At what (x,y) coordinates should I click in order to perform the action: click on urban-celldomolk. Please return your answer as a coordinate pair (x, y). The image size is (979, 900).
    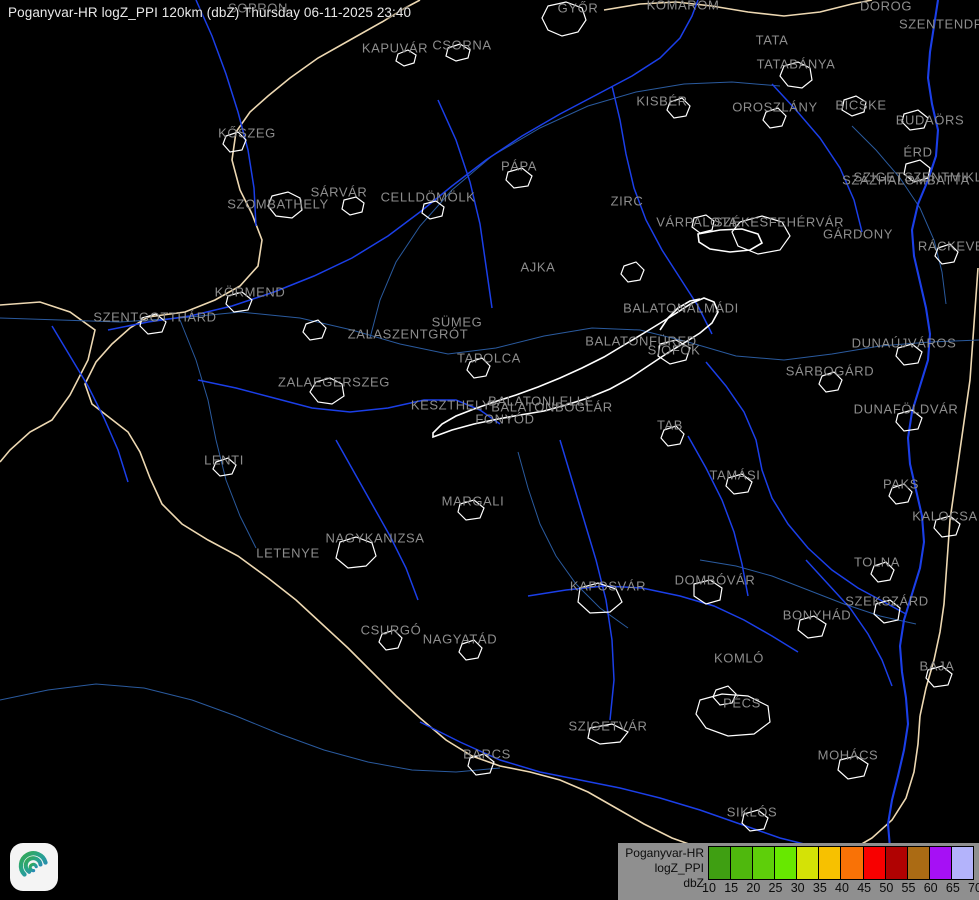
    Looking at the image, I should click on (433, 210).